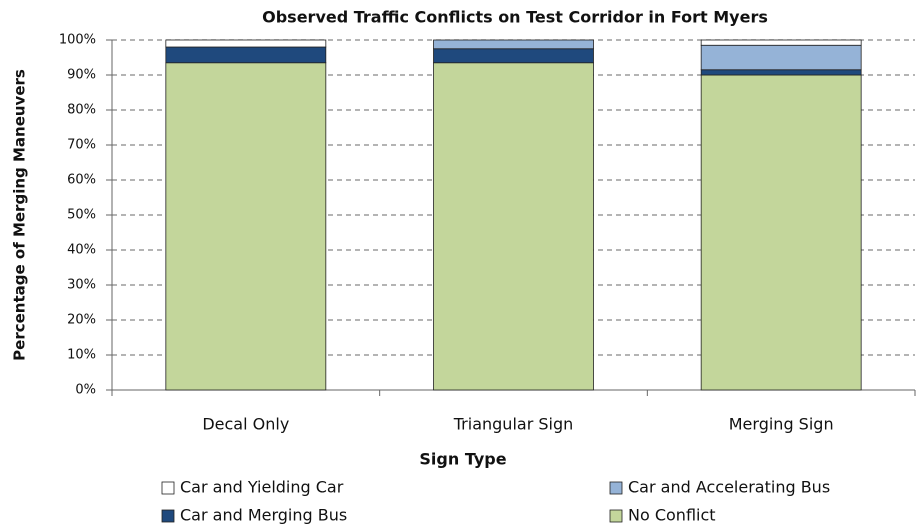  Describe the element at coordinates (81, 250) in the screenshot. I see `y-tick-label: 40%` at that location.